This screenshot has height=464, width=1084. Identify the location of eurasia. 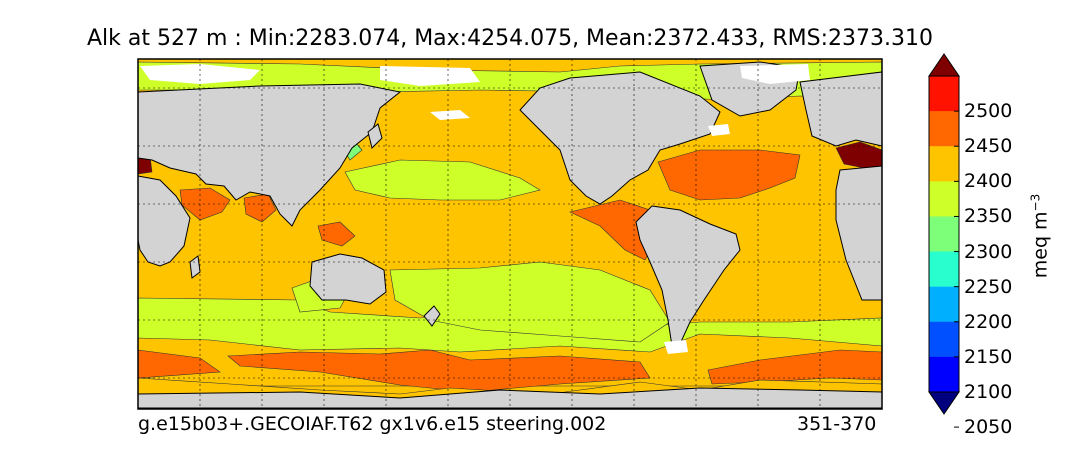
(269, 155).